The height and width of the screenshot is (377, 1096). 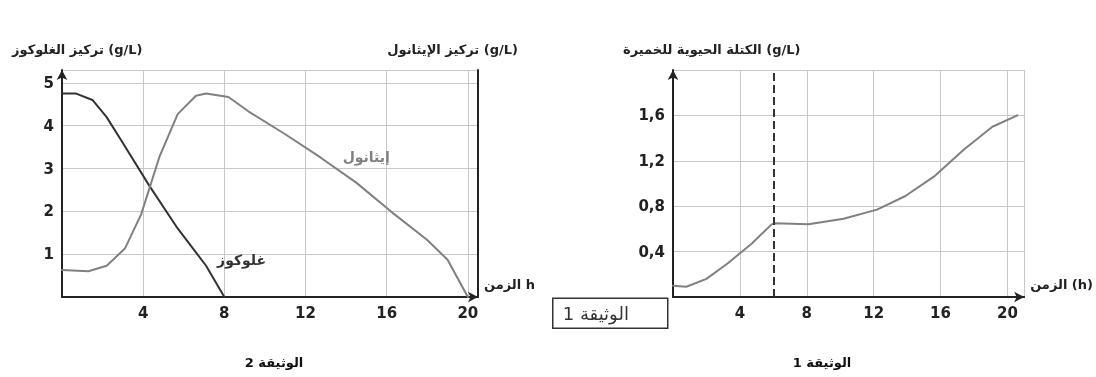 What do you see at coordinates (845, 201) in the screenshot?
I see `line-series` at bounding box center [845, 201].